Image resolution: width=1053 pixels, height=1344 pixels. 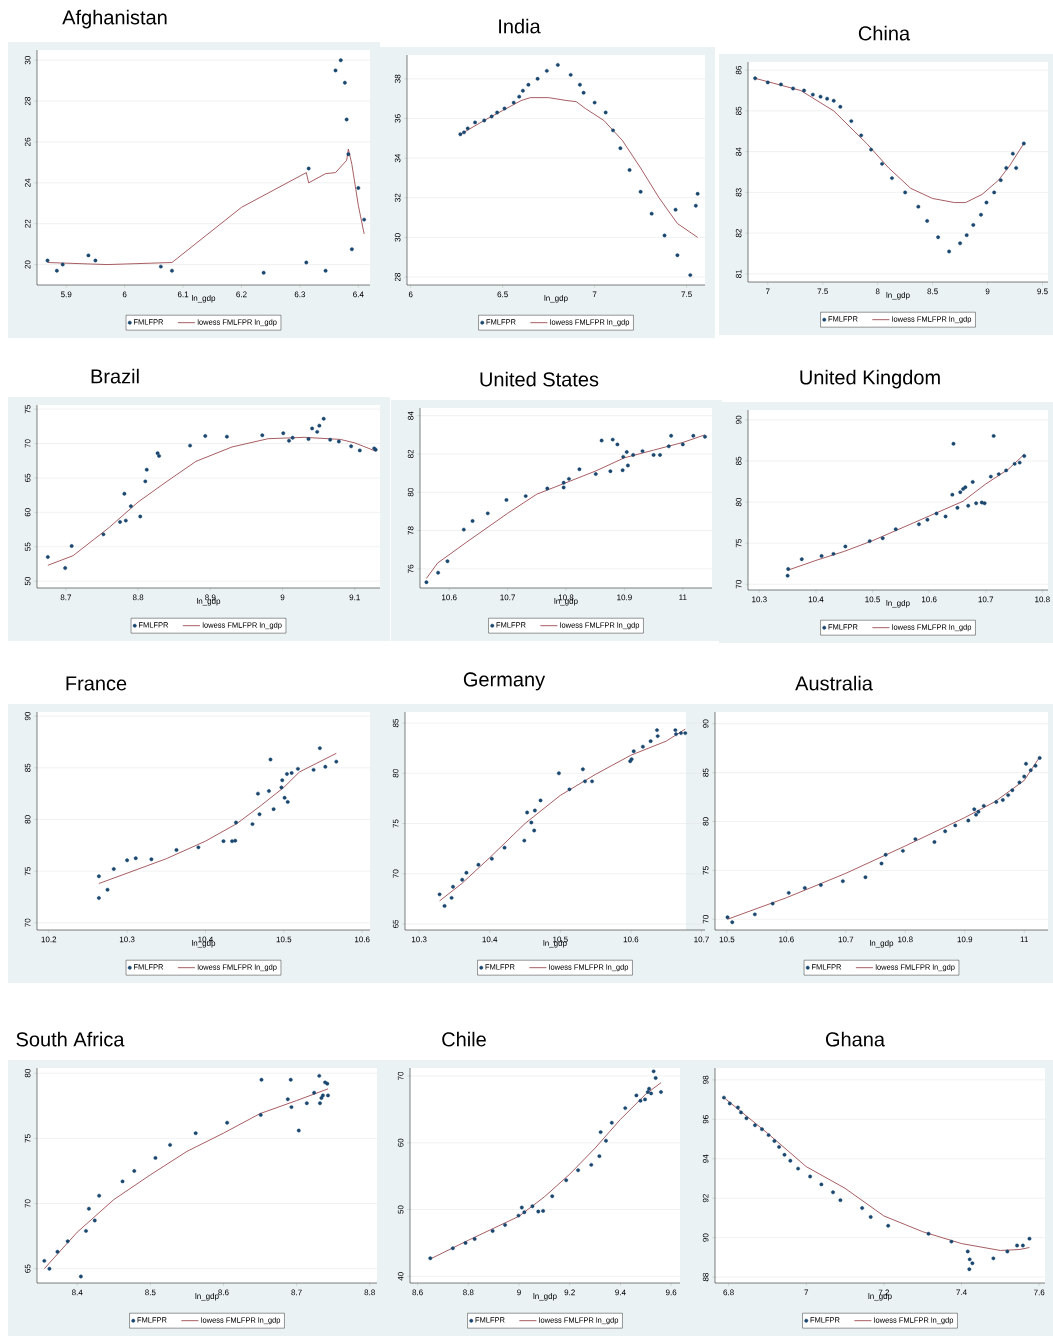 What do you see at coordinates (834, 683) in the screenshot?
I see `chart-title: Australia` at bounding box center [834, 683].